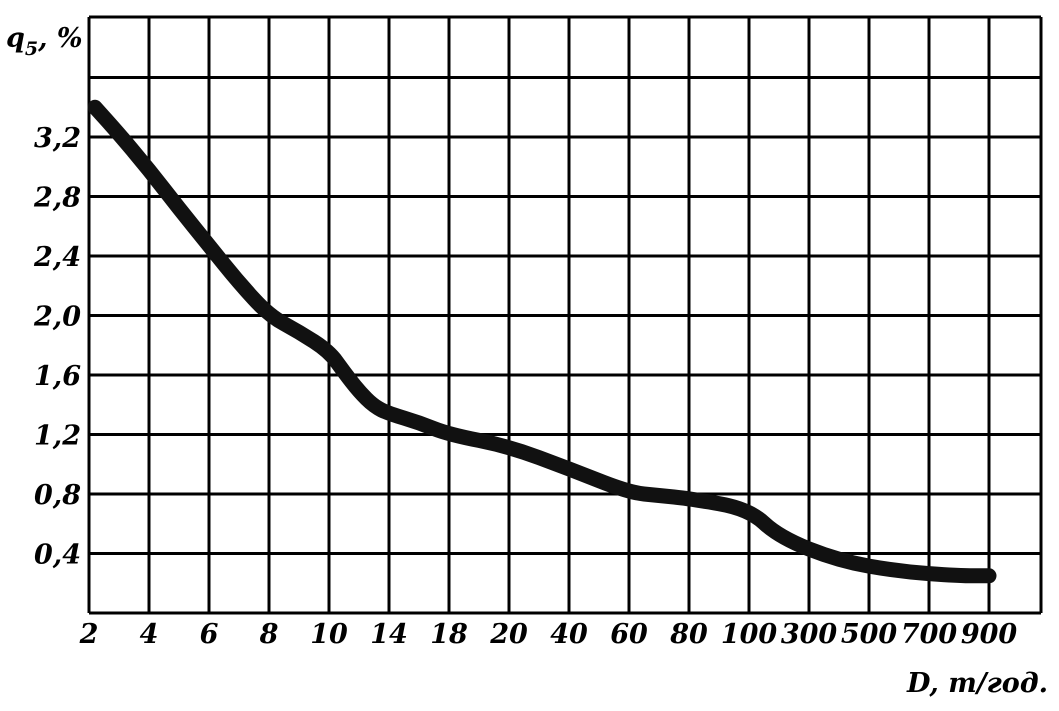 Image resolution: width=1059 pixels, height=711 pixels. What do you see at coordinates (57, 198) in the screenshot?
I see `y-tick-label: 2,8` at bounding box center [57, 198].